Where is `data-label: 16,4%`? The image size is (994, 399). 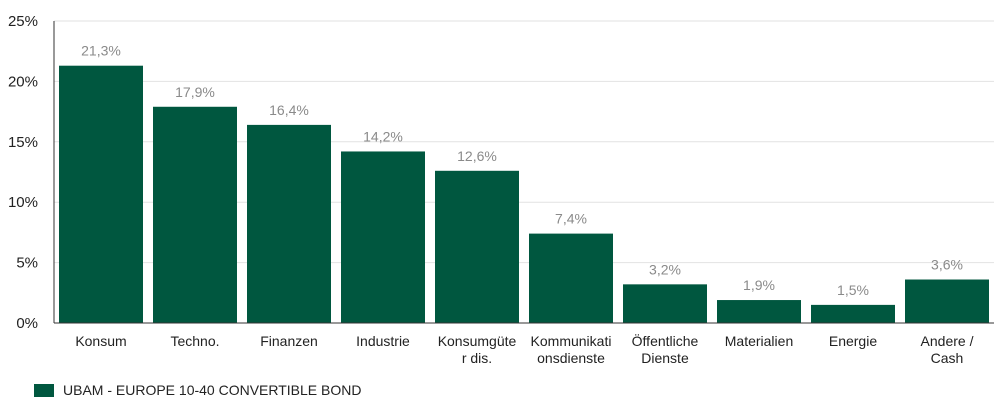
data-label: 16,4% is located at coordinates (289, 110).